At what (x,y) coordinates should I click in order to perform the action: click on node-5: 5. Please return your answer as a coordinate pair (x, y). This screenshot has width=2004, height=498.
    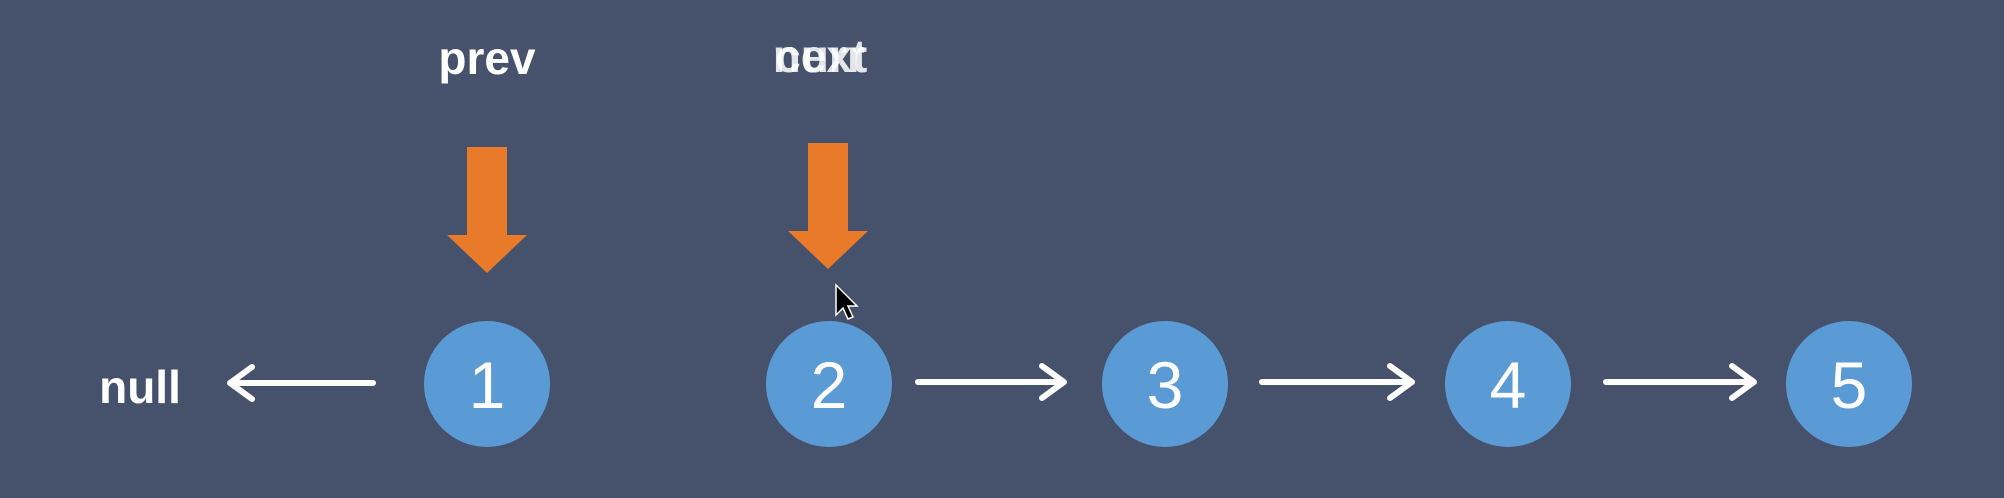
    Looking at the image, I should click on (1849, 384).